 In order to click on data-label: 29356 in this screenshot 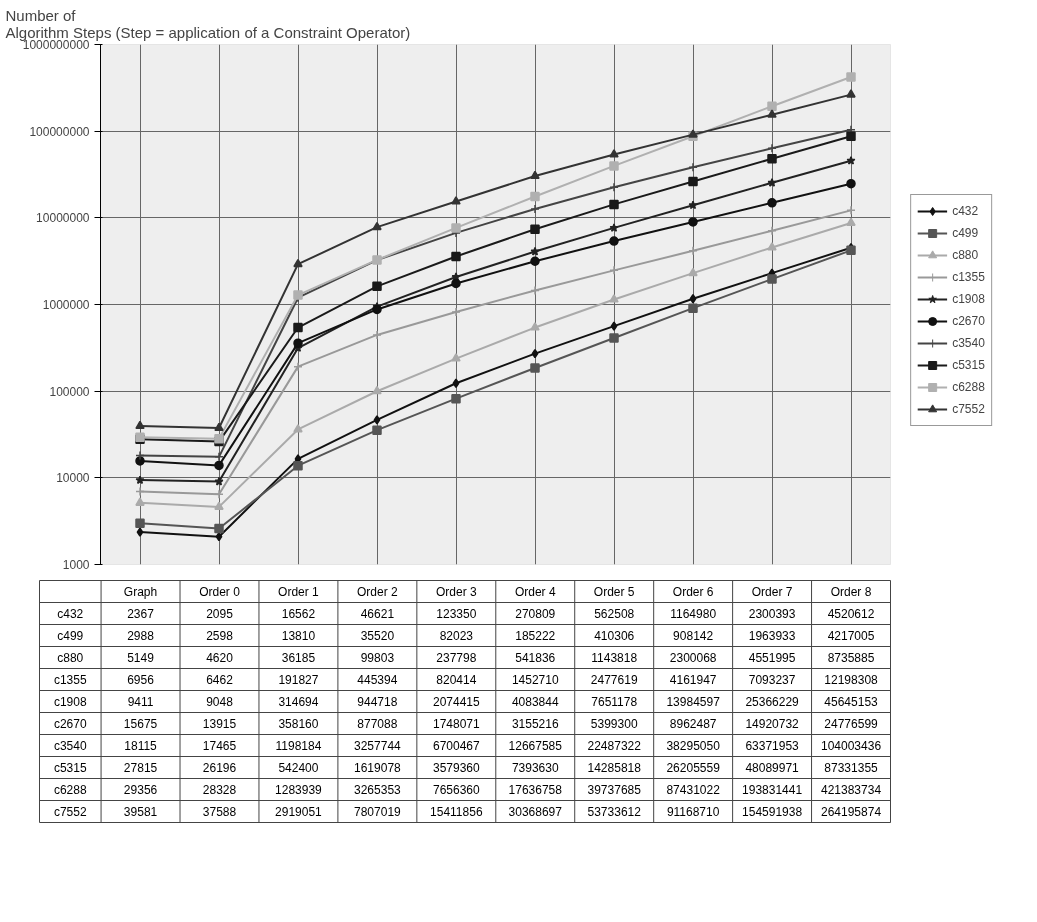, I will do `click(140, 790)`.